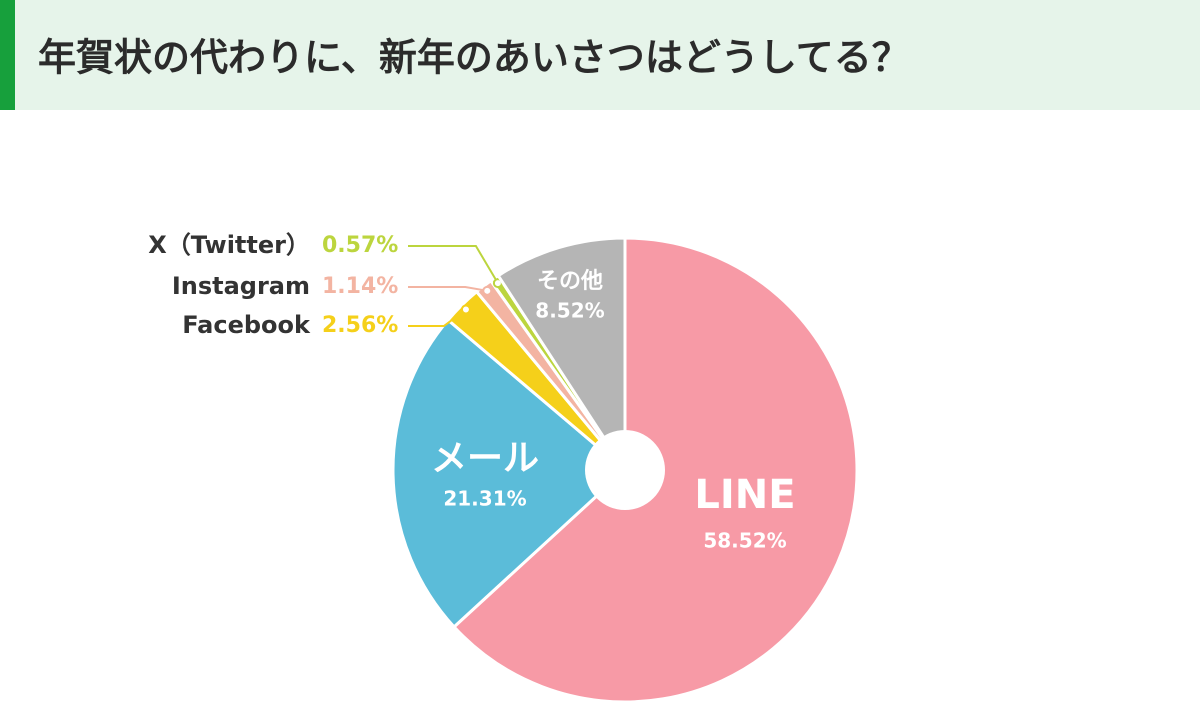 The height and width of the screenshot is (717, 1200). What do you see at coordinates (744, 495) in the screenshot?
I see `slice-label: LINE` at bounding box center [744, 495].